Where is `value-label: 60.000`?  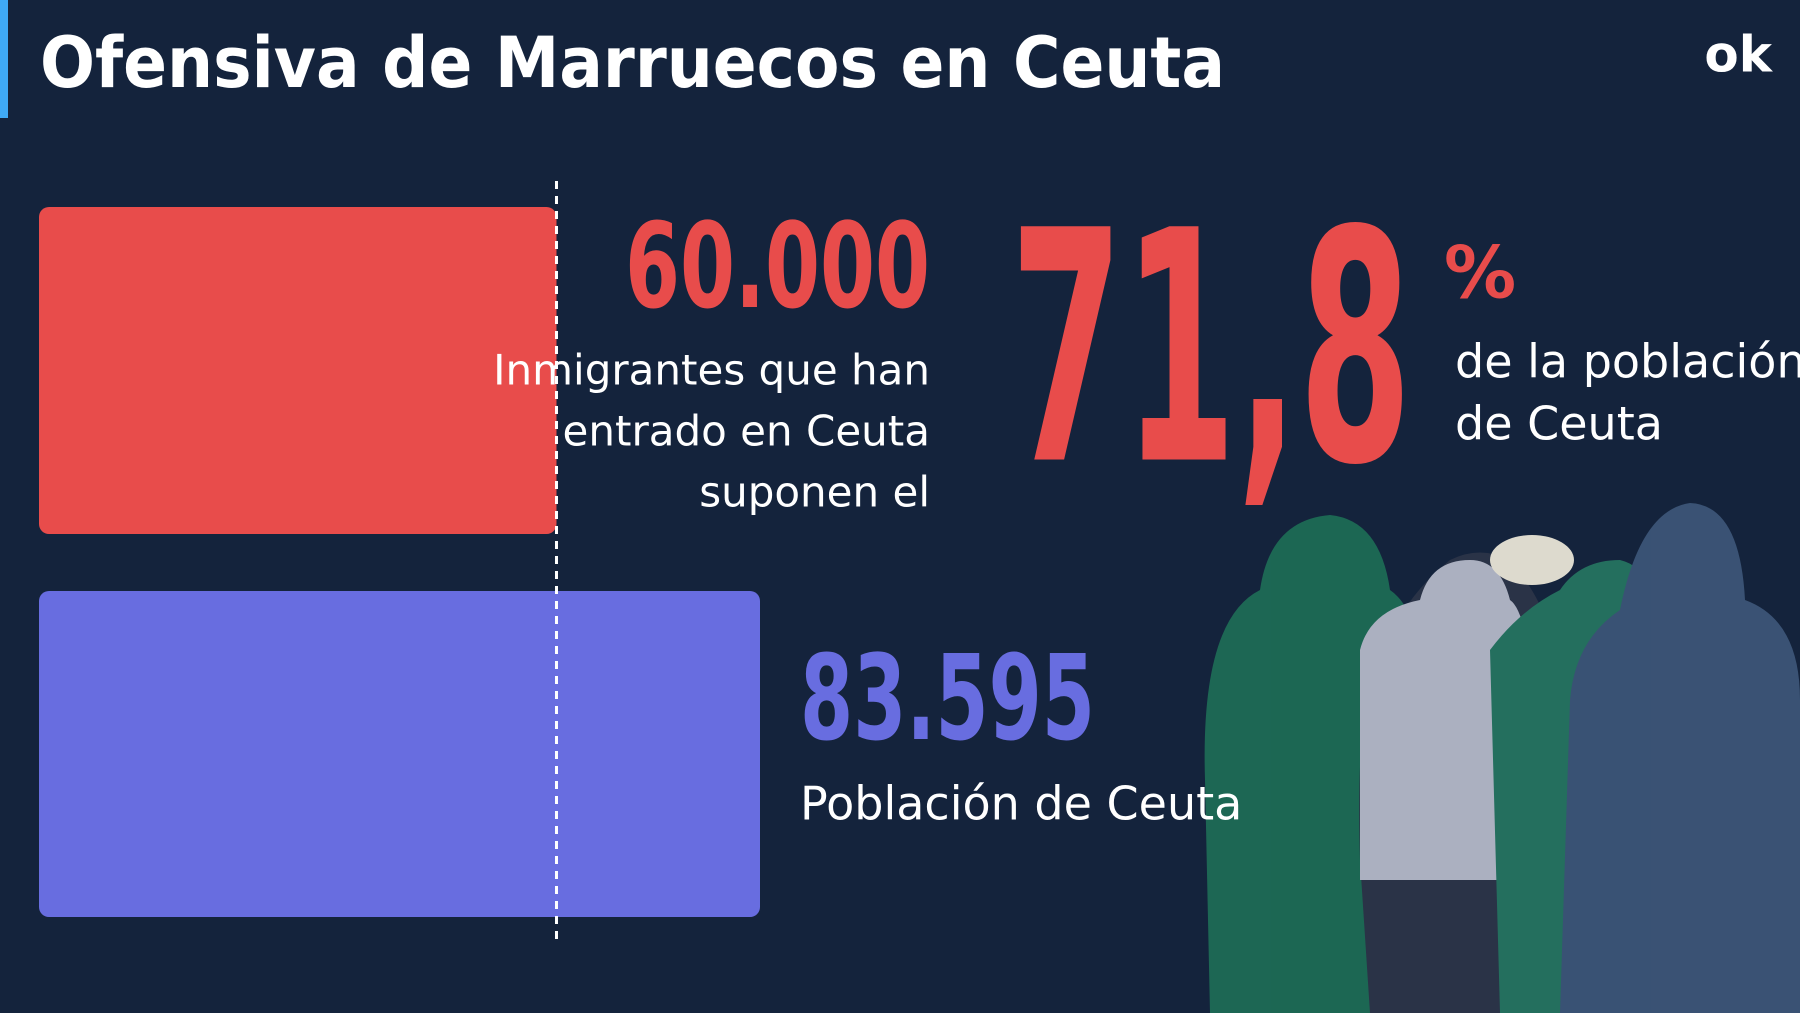
value-label: 60.000 is located at coordinates (777, 266).